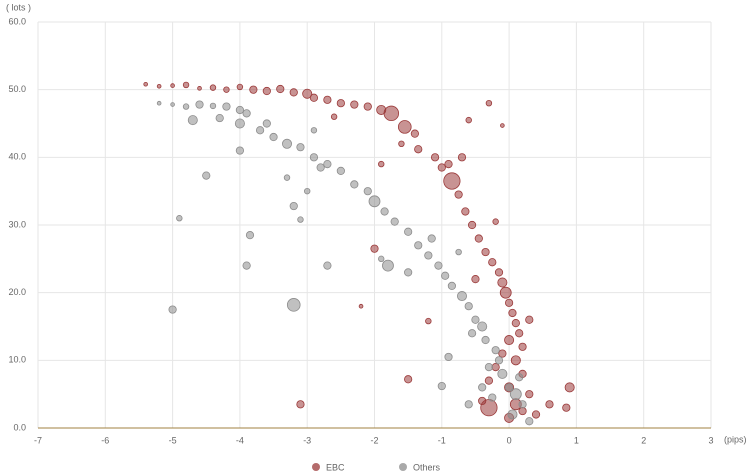 The image size is (752, 475). Describe the element at coordinates (316, 467) in the screenshot. I see `legend-marker` at that location.